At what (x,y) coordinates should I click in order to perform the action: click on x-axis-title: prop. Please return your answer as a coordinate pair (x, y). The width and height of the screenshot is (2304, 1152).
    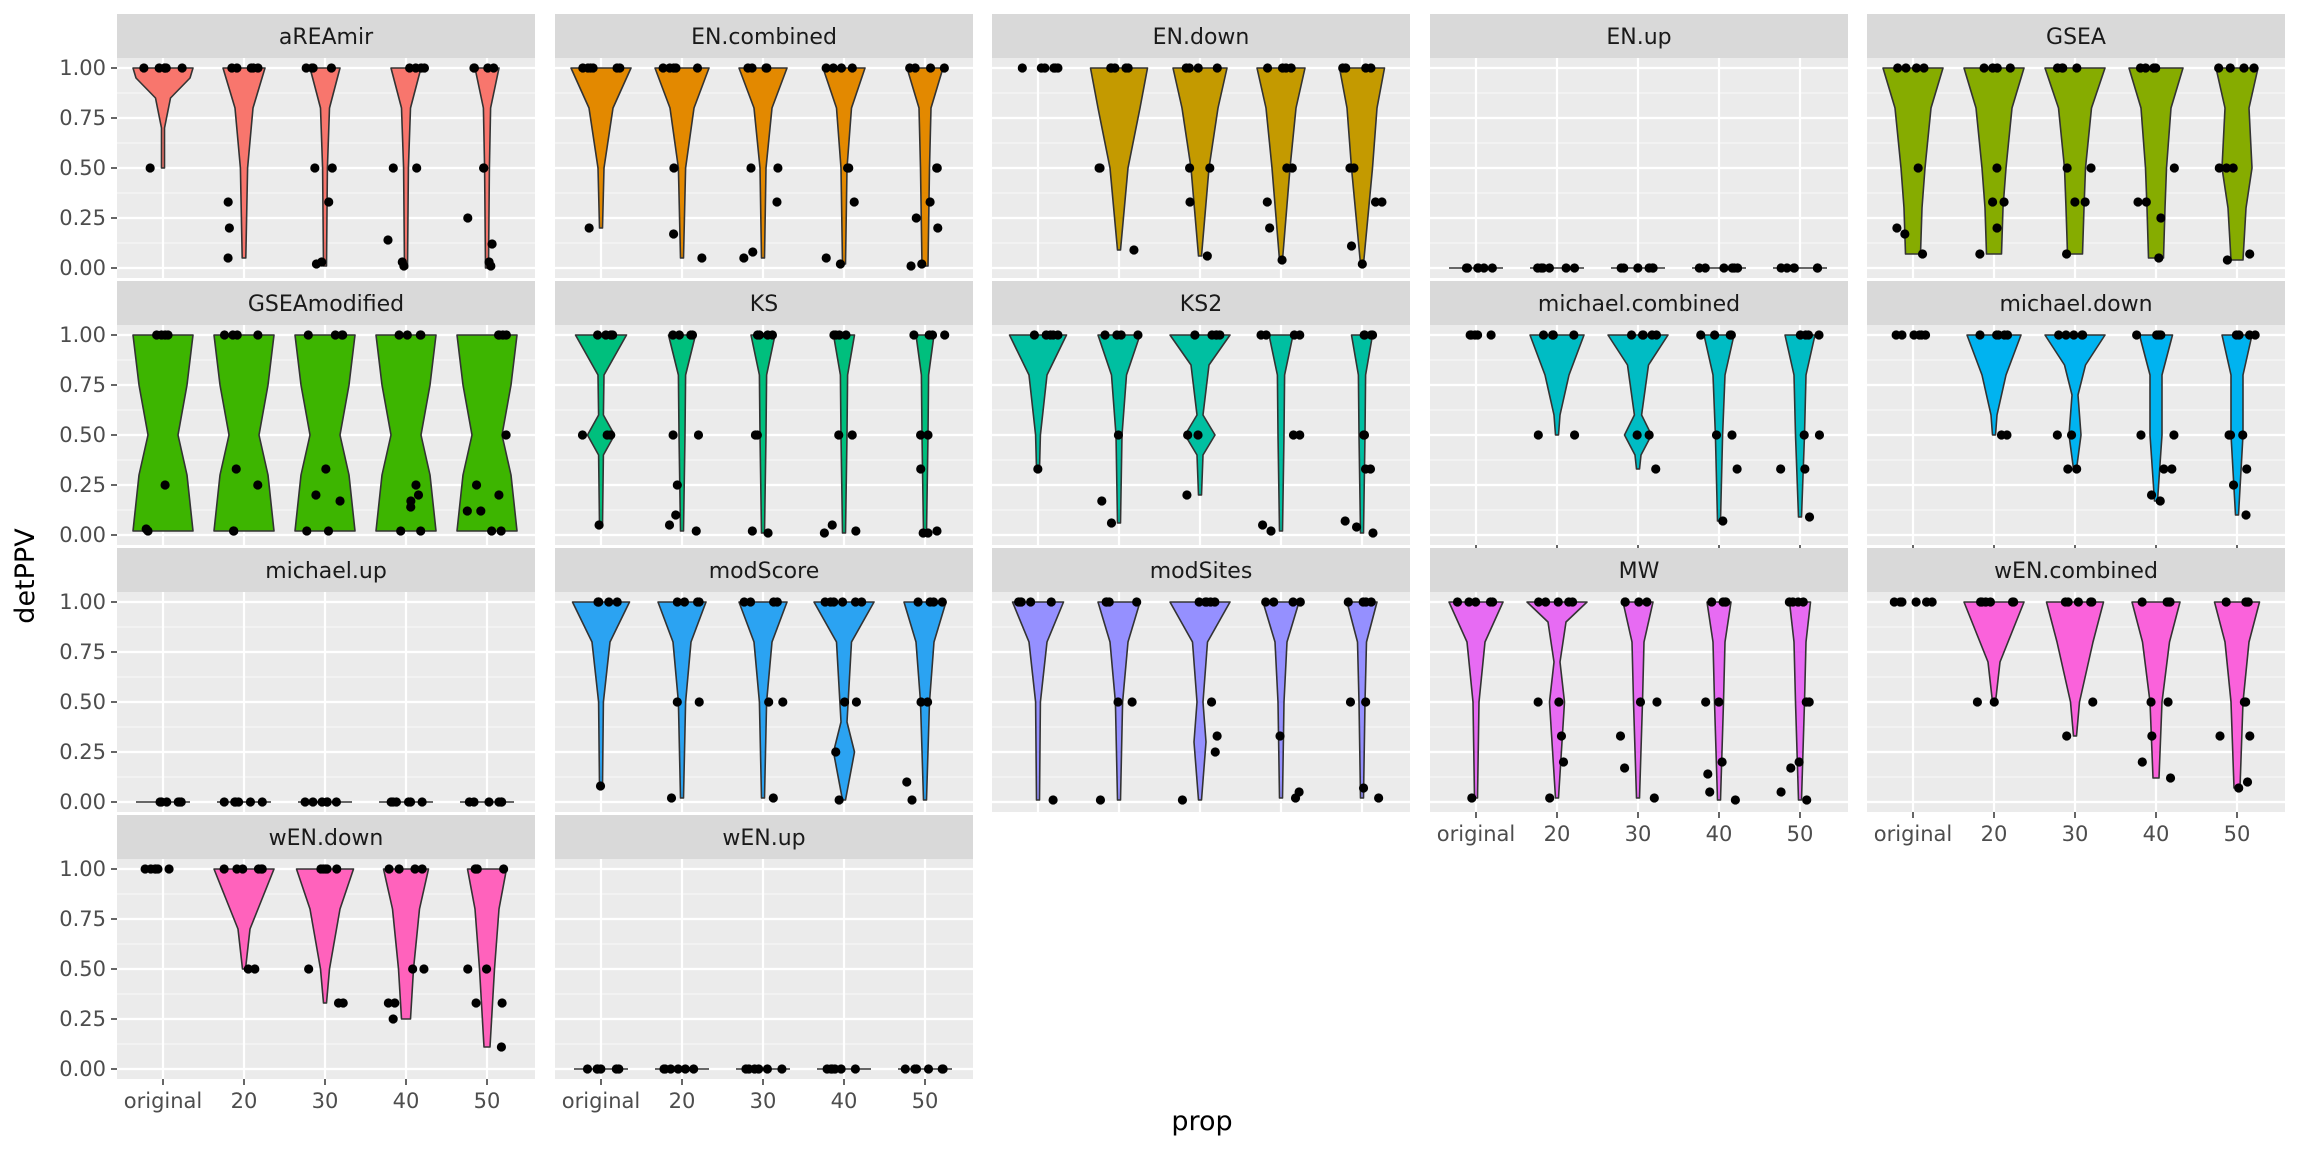
    Looking at the image, I should click on (1201, 1121).